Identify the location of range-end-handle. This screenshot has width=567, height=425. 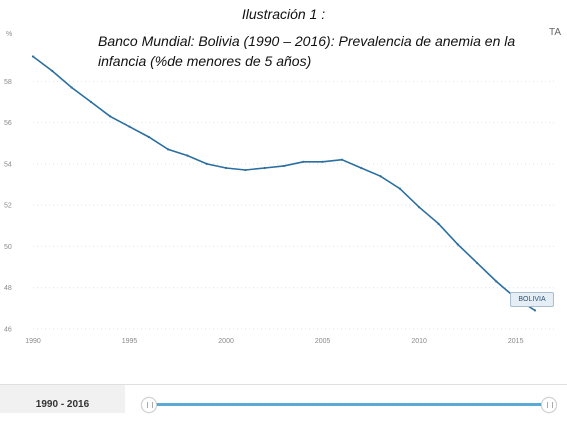
(549, 405).